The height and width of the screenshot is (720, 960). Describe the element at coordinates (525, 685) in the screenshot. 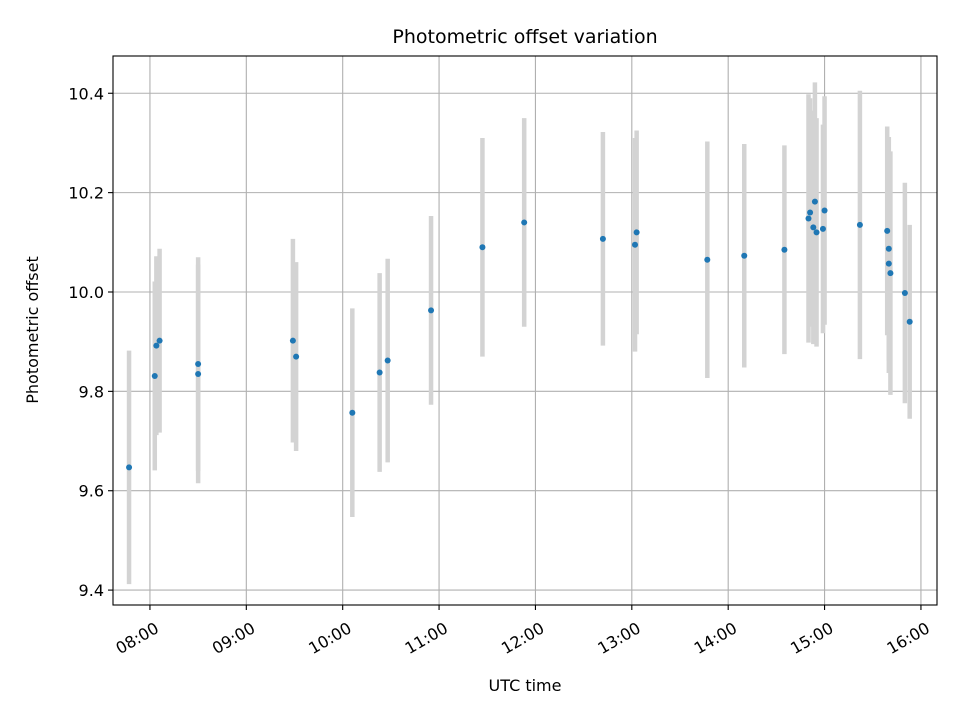

I see `x-axis-label: UTC time` at that location.